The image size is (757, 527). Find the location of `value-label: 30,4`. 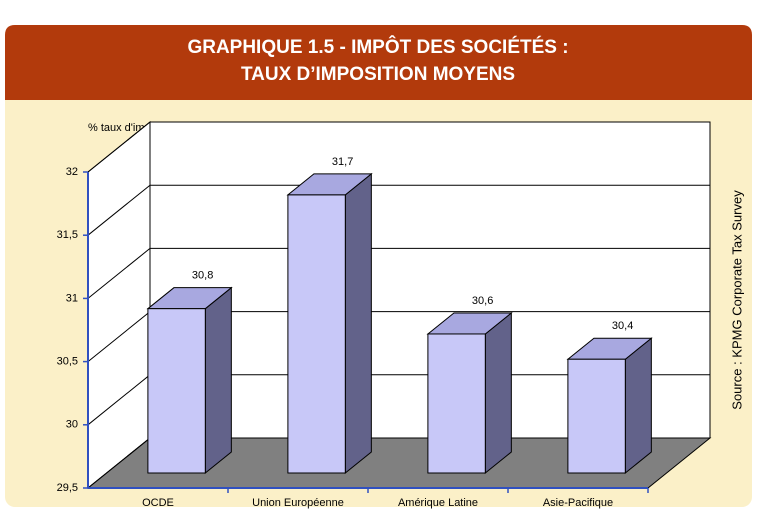

value-label: 30,4 is located at coordinates (622, 326).